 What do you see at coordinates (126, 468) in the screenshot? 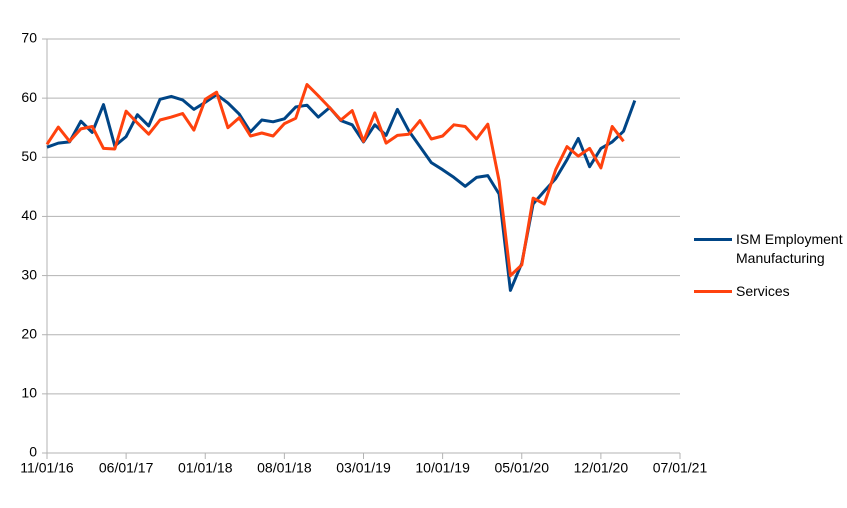
I see `x-tick-label: 06/01/17` at bounding box center [126, 468].